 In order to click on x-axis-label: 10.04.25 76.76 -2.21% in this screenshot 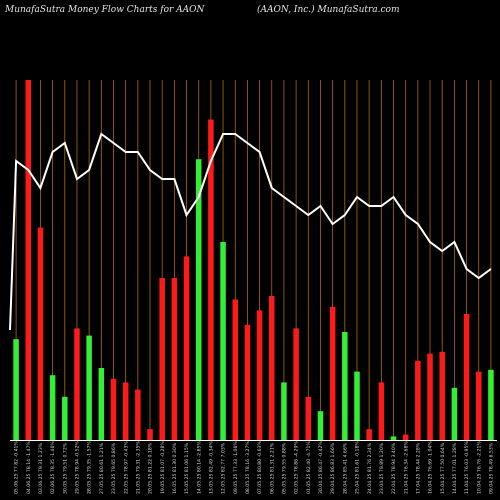, I will do `click(479, 467)`.